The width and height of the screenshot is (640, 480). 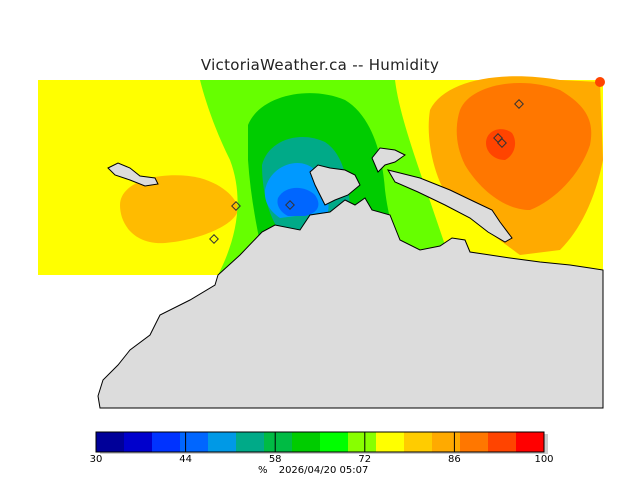 What do you see at coordinates (449, 206) in the screenshot?
I see `channel-east` at bounding box center [449, 206].